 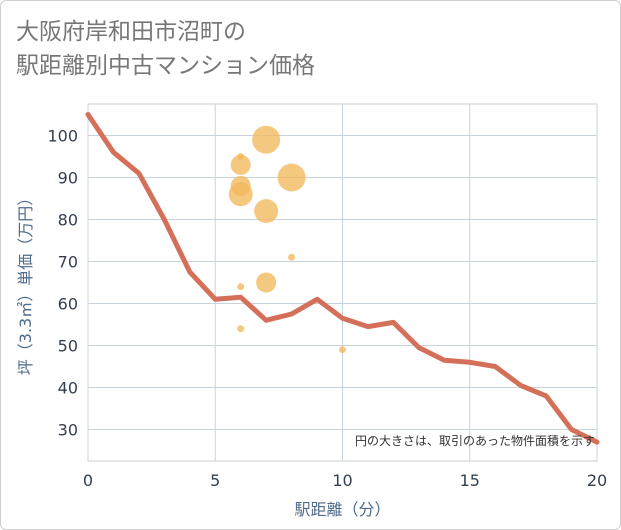 I want to click on x-tick-label: 20, so click(x=597, y=480).